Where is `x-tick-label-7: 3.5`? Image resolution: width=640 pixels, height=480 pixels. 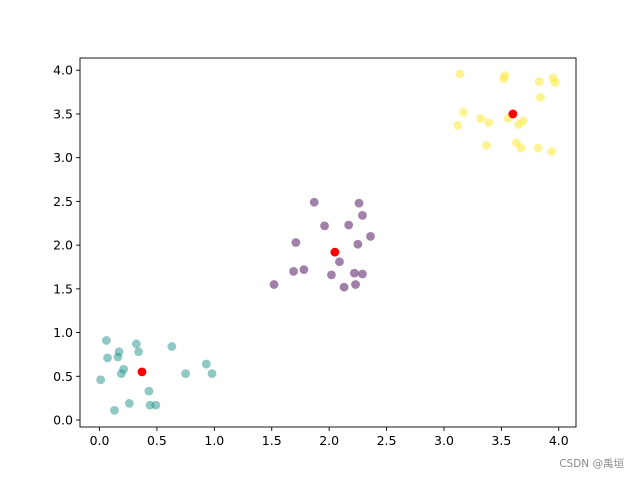 x-tick-label-7: 3.5 is located at coordinates (501, 440).